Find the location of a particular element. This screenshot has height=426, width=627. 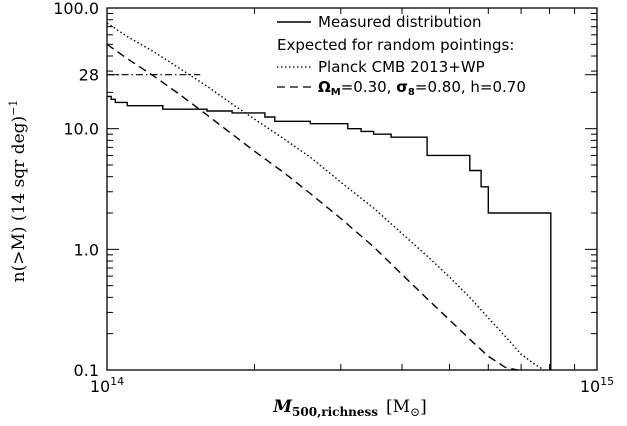

y-tick-label: 1.0 is located at coordinates (86, 249).